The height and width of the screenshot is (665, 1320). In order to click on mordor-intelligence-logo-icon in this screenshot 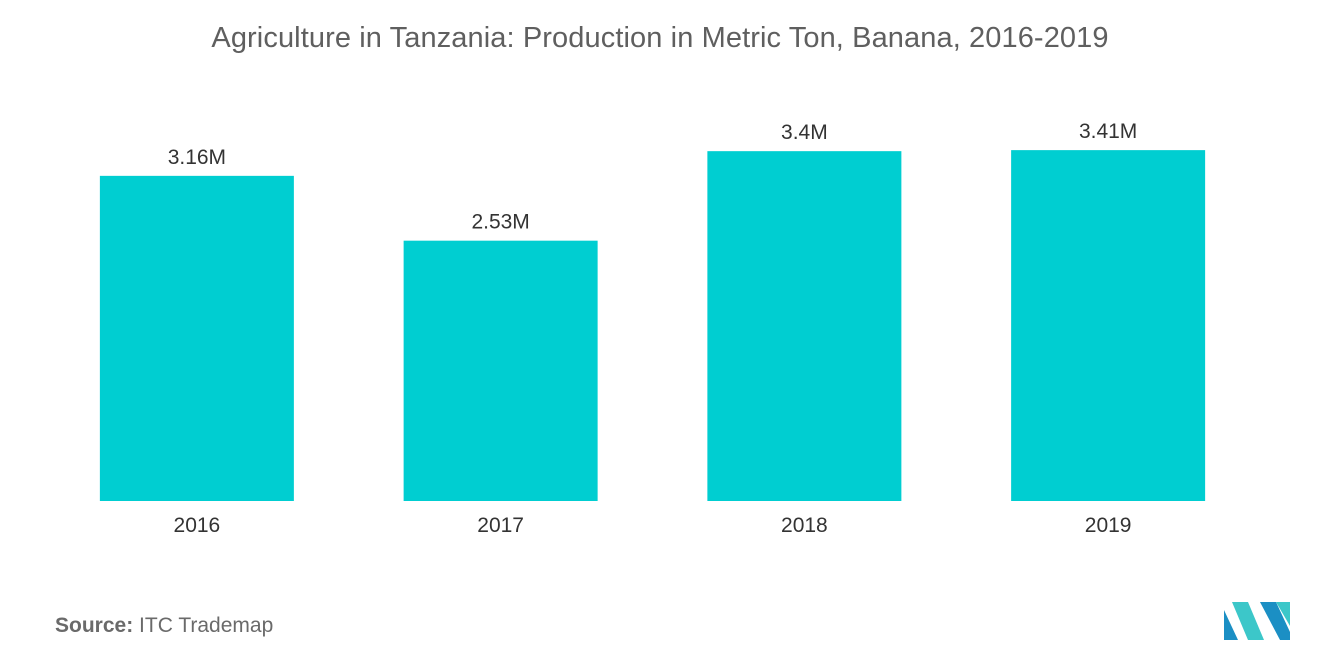, I will do `click(1257, 621)`.